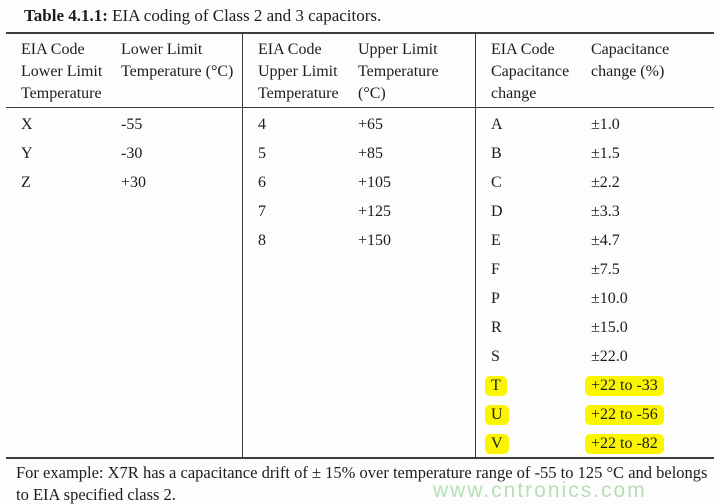  I want to click on value-cell: ±1.0, so click(605, 124).